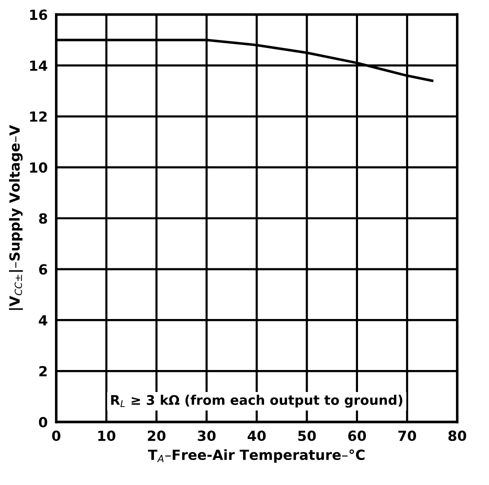 The height and width of the screenshot is (485, 489). What do you see at coordinates (56, 436) in the screenshot?
I see `x-tick-label: 0` at bounding box center [56, 436].